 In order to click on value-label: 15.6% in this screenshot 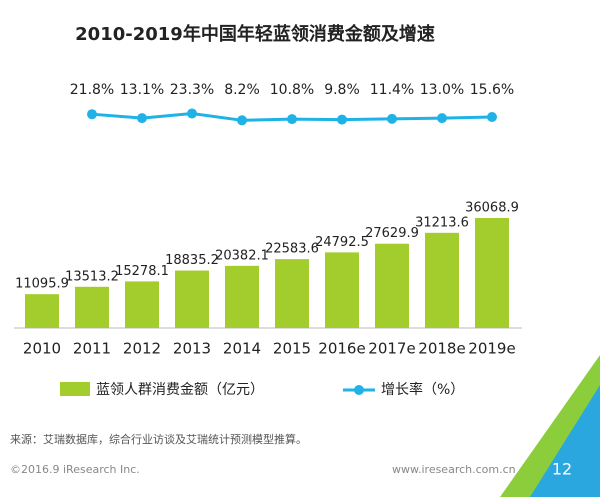, I will do `click(492, 90)`.